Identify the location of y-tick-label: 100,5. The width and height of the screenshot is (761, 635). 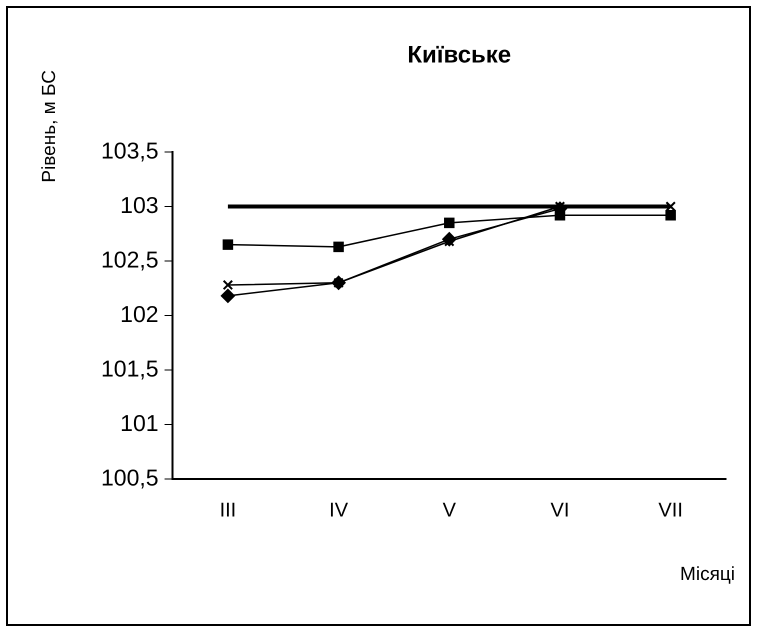
(129, 477).